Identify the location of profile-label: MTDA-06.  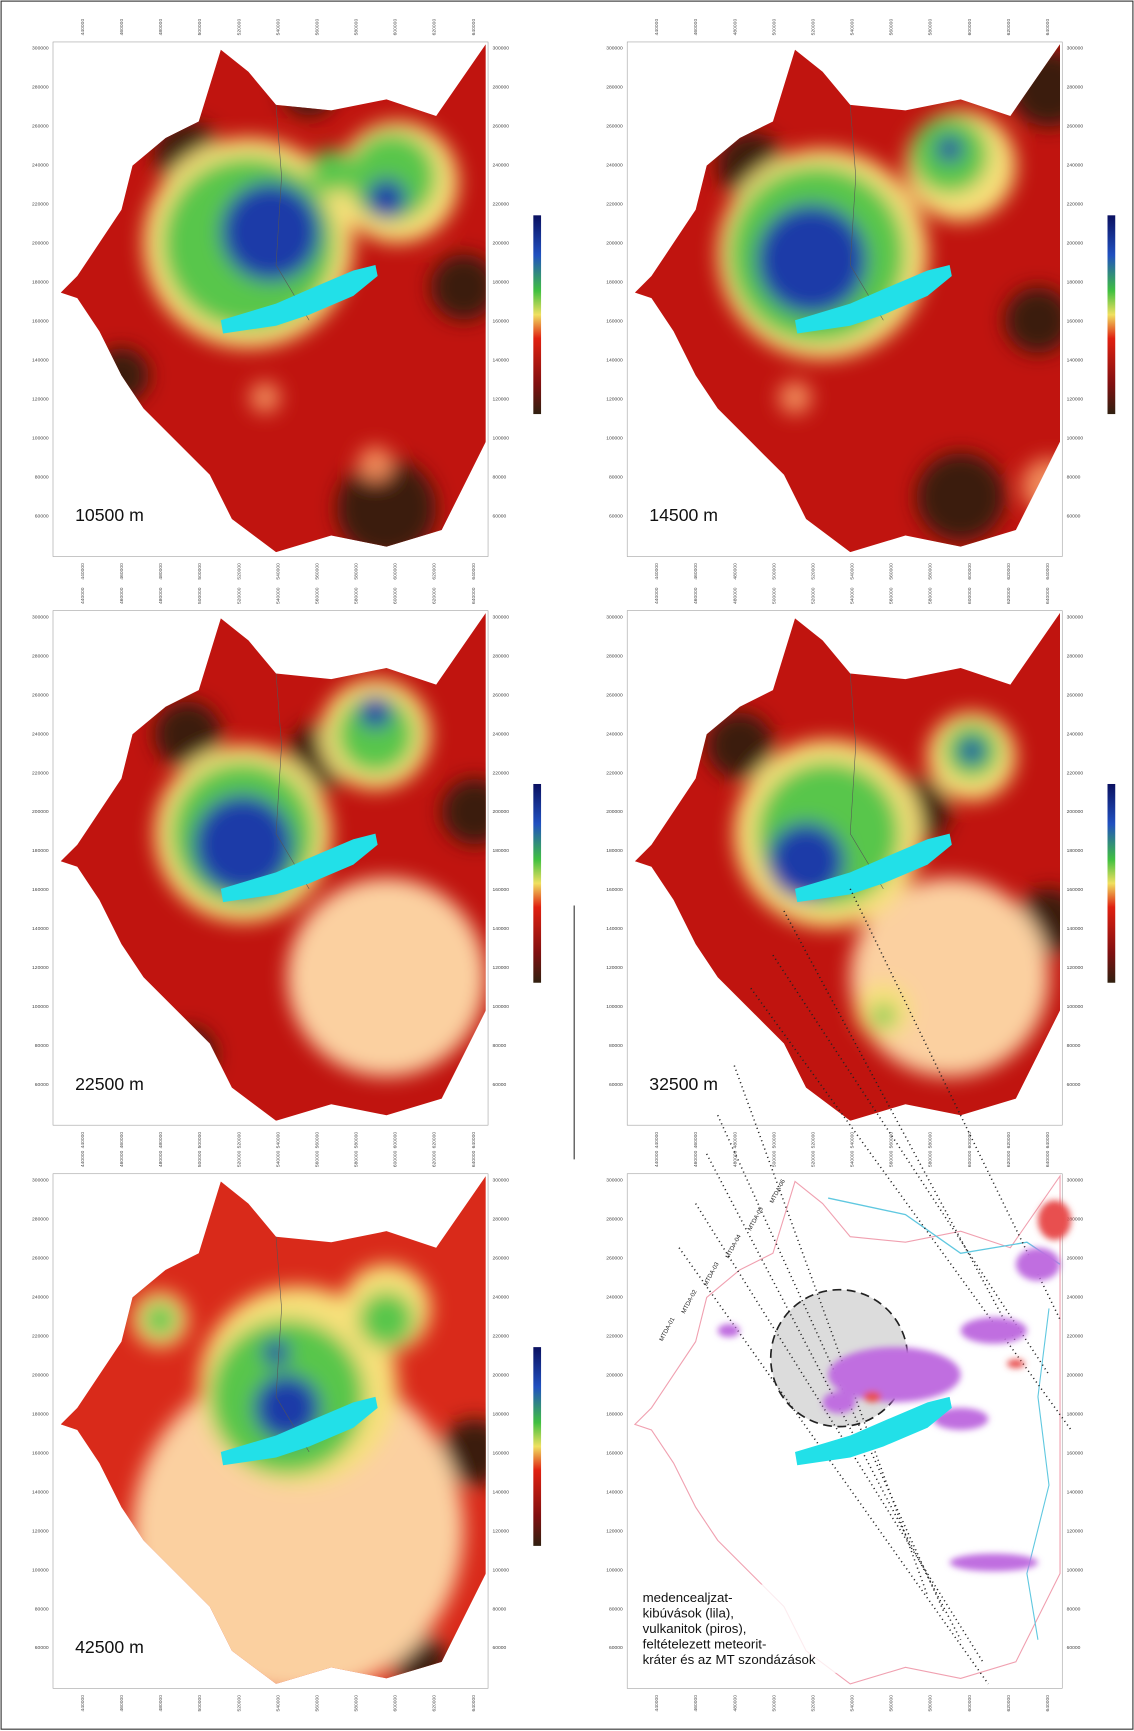
(778, 1191).